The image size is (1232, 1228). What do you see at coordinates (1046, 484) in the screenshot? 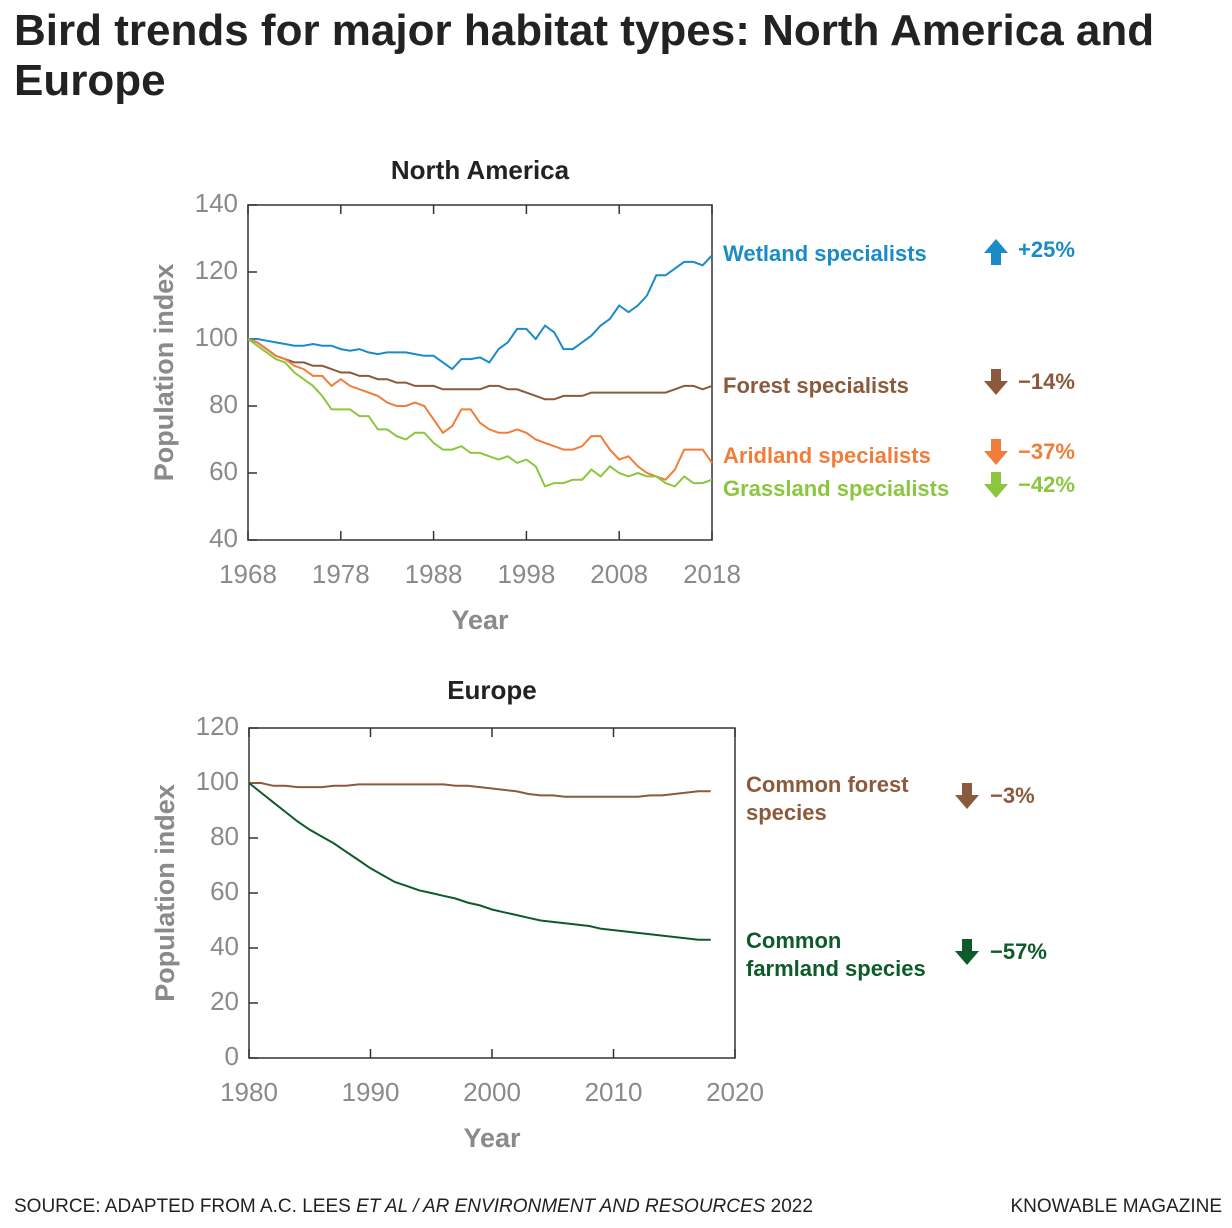
I see `change-label: −42%` at bounding box center [1046, 484].